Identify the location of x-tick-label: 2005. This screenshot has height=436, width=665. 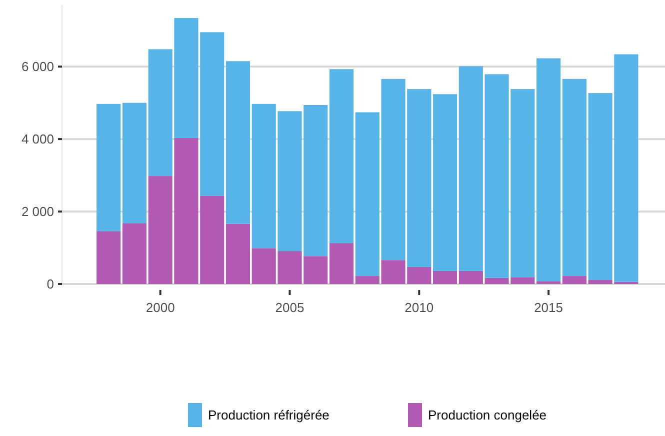
(289, 307).